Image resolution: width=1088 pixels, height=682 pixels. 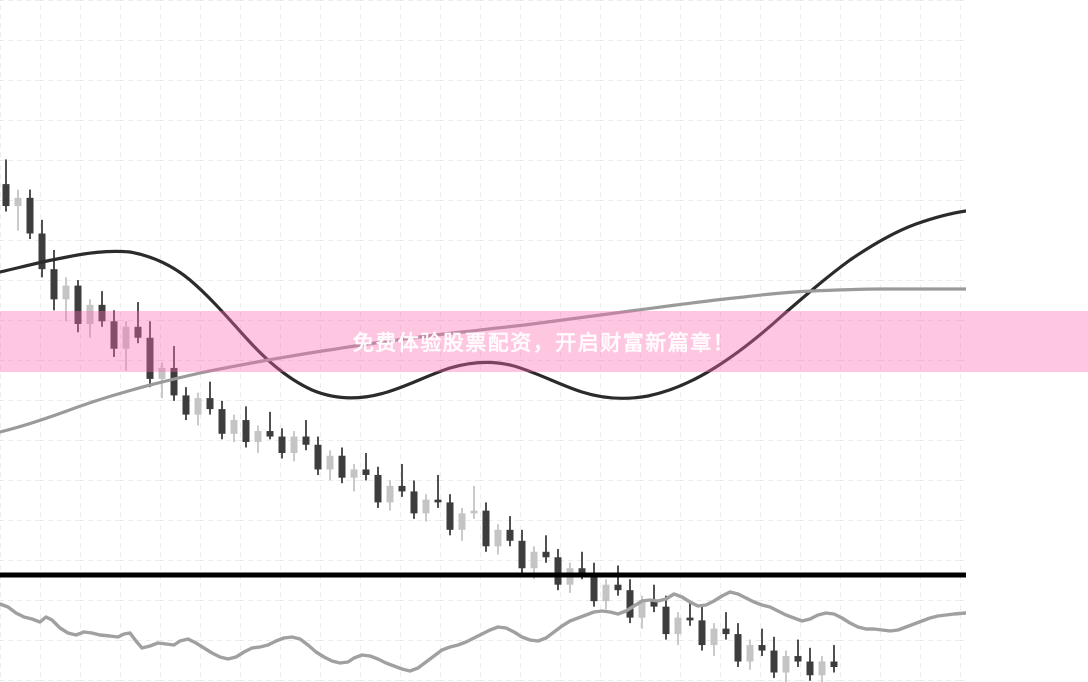 I want to click on promo-banner-text: 免费体验股票配资，开启财富新篇章！, so click(x=544, y=342).